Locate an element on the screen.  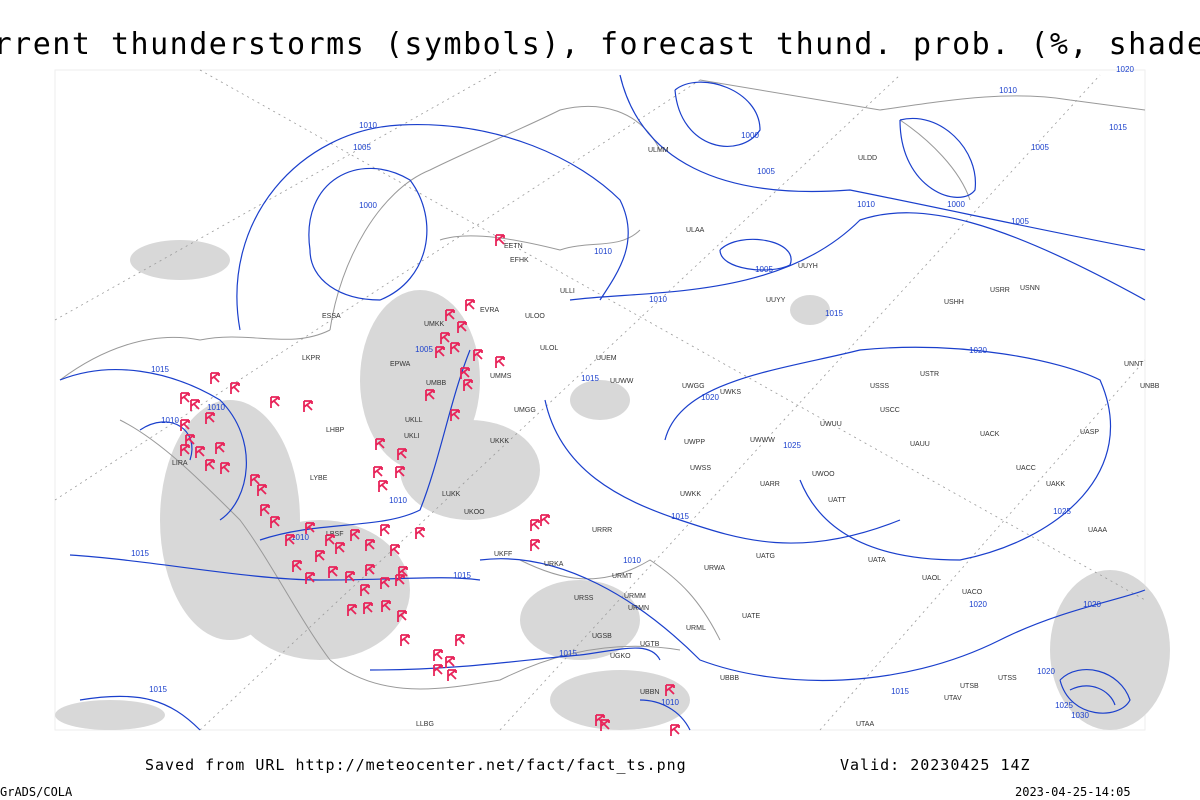
station-label: LBSF is located at coordinates (335, 534).